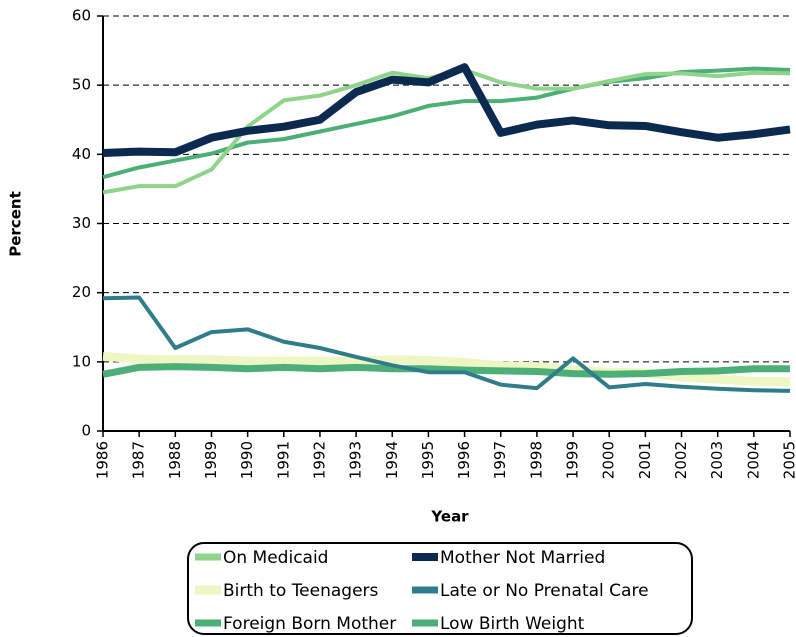 The width and height of the screenshot is (796, 637). What do you see at coordinates (788, 460) in the screenshot?
I see `x-tick-label: 2005` at bounding box center [788, 460].